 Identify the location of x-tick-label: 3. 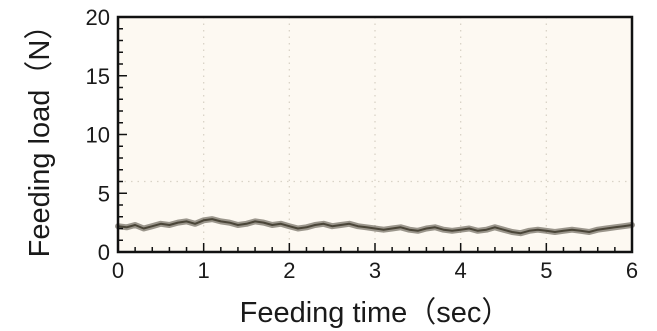
(375, 270).